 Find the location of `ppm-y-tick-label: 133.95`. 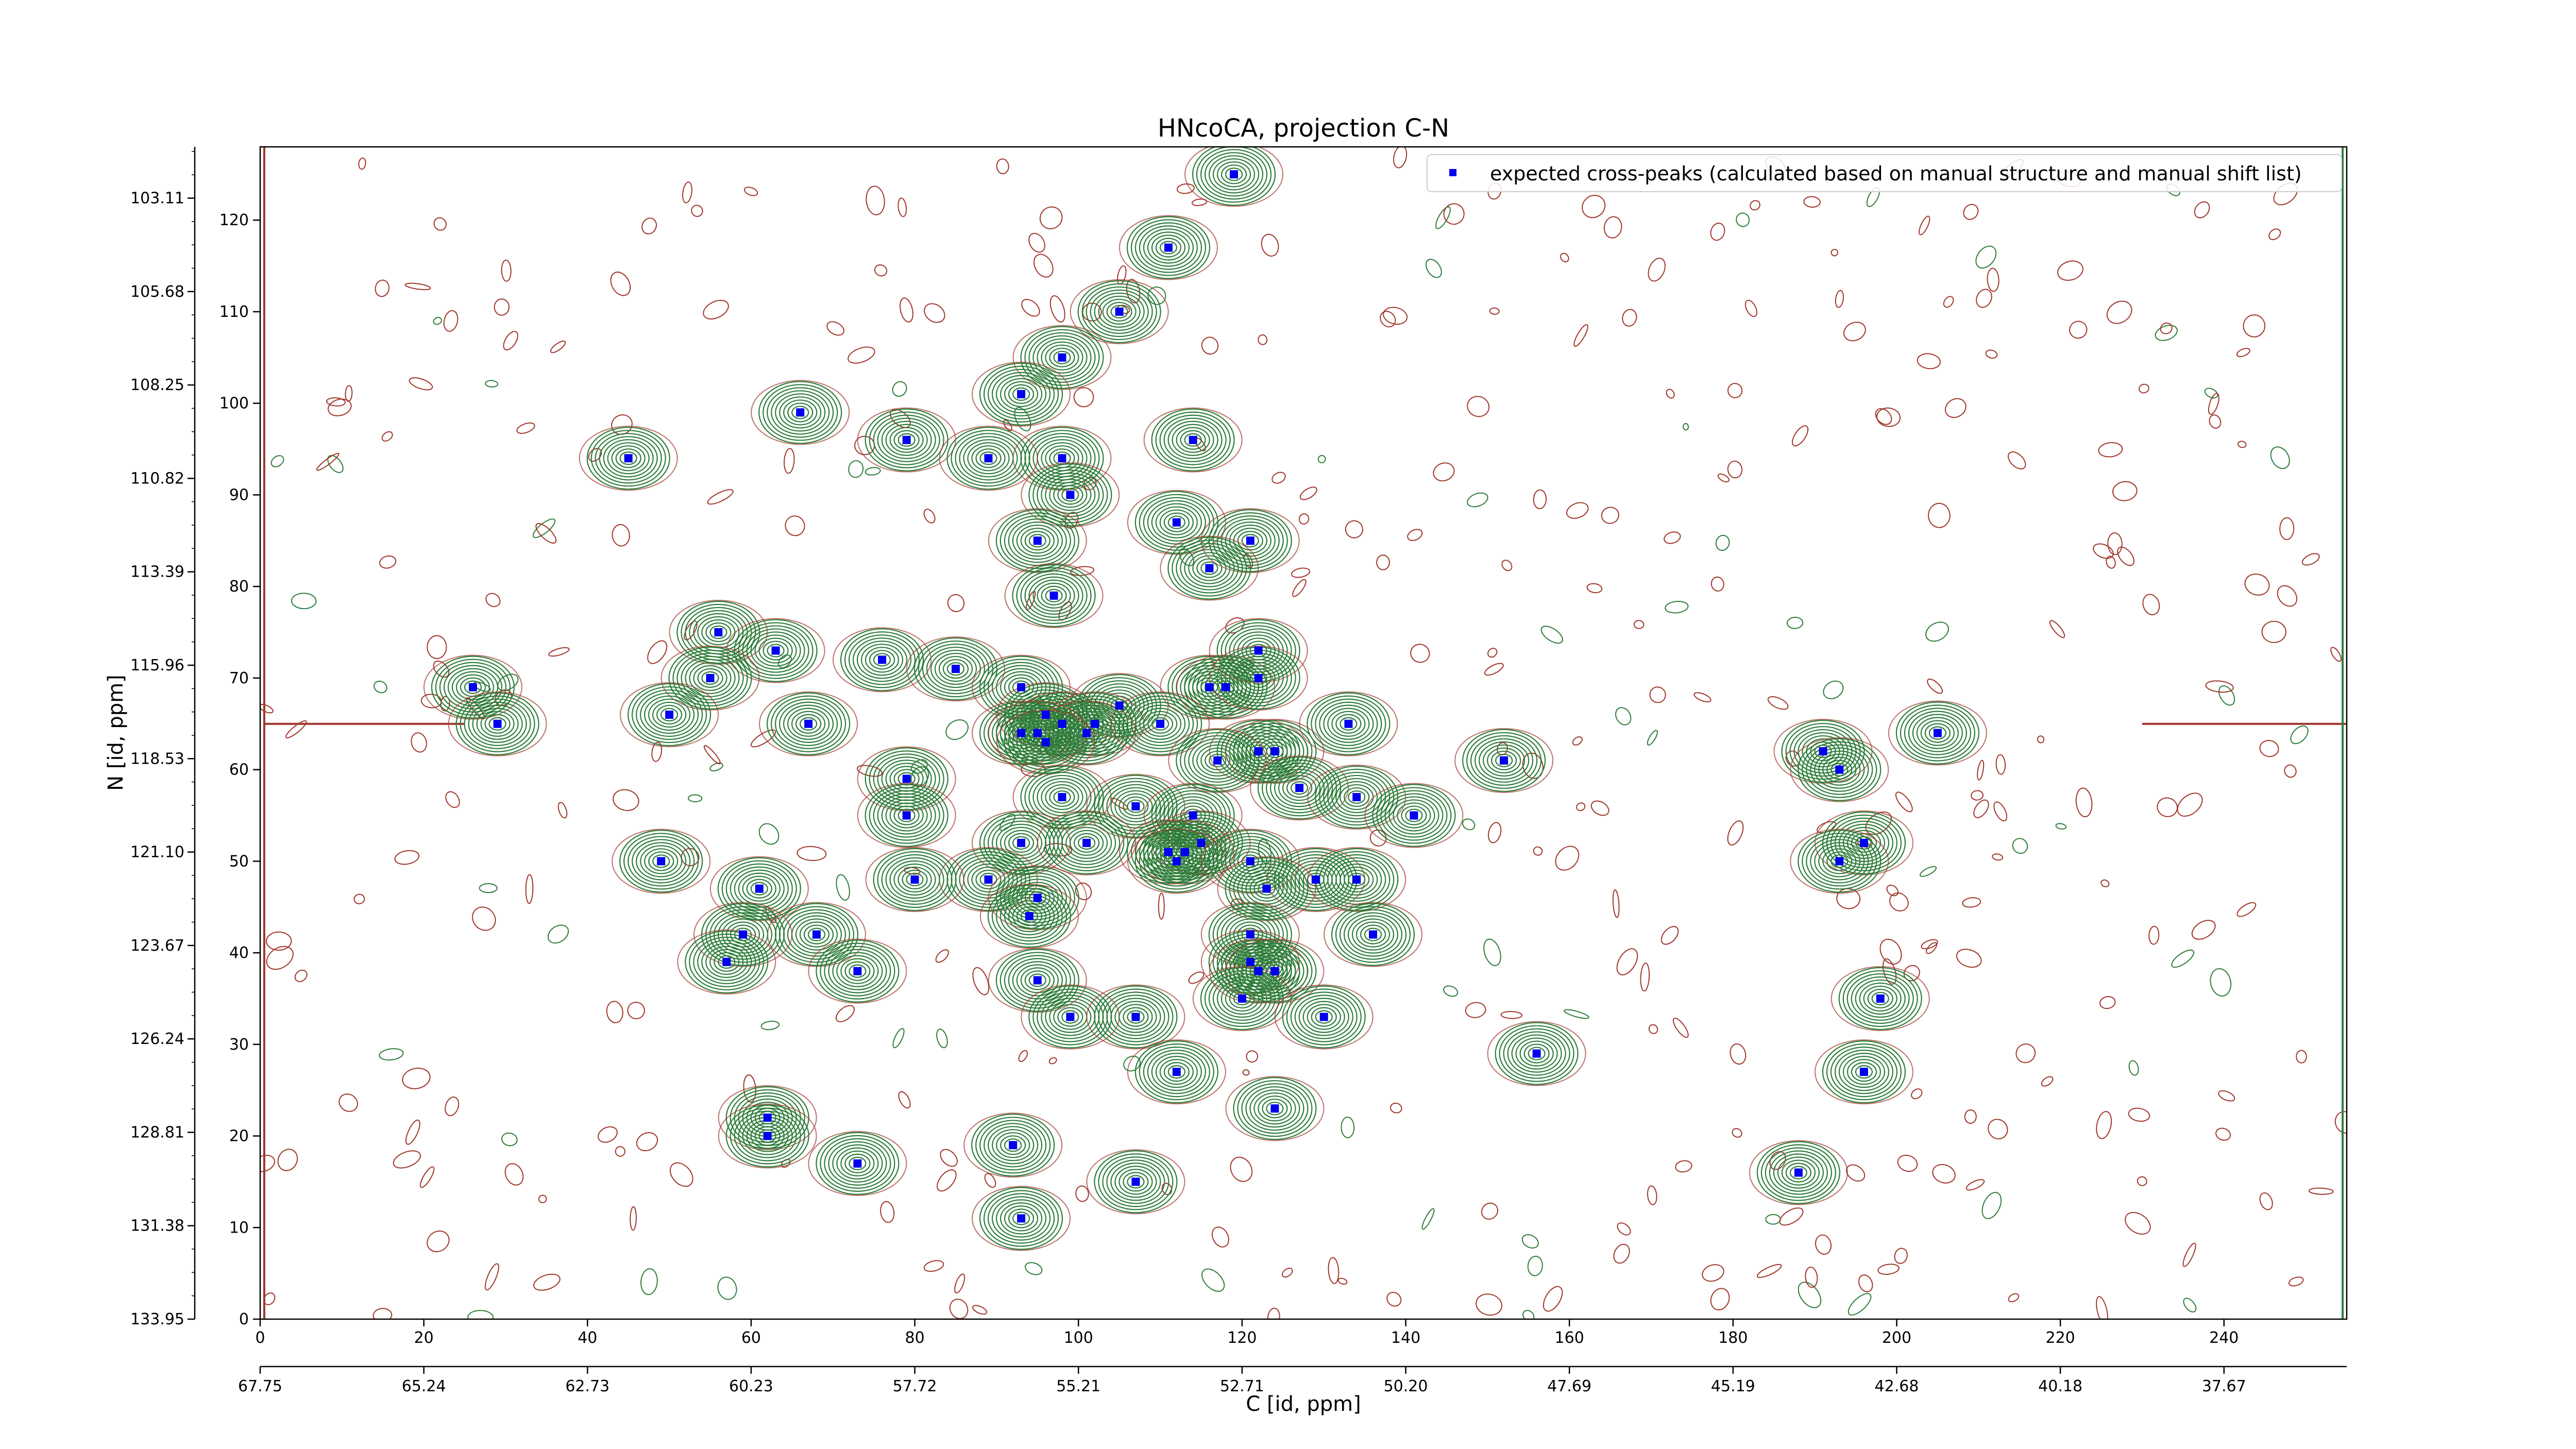

ppm-y-tick-label: 133.95 is located at coordinates (157, 1319).